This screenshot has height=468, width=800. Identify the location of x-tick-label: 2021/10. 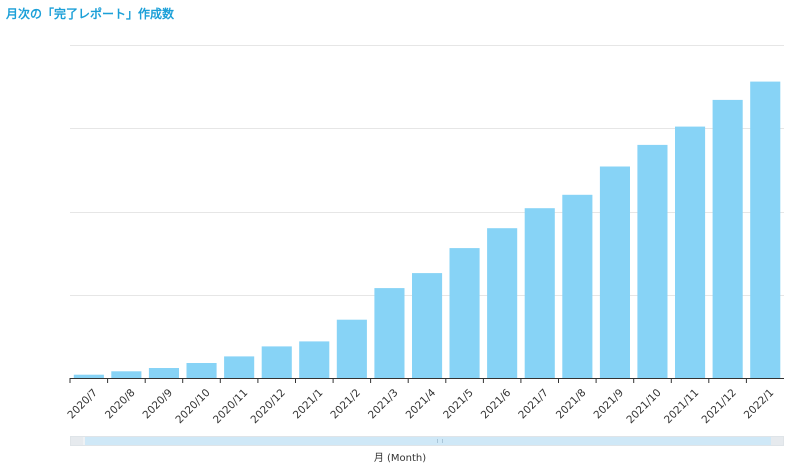
(643, 406).